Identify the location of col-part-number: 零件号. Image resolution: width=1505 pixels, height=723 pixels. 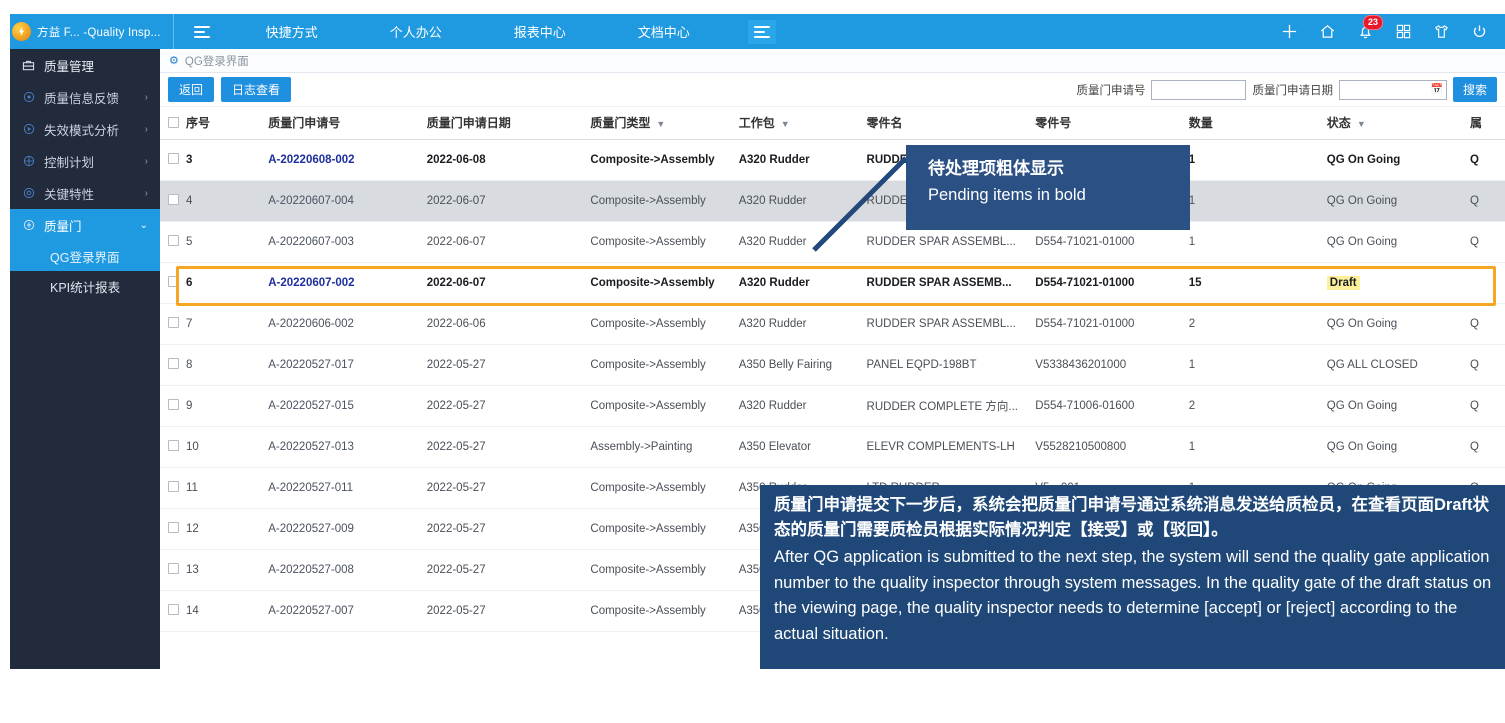
(1104, 123).